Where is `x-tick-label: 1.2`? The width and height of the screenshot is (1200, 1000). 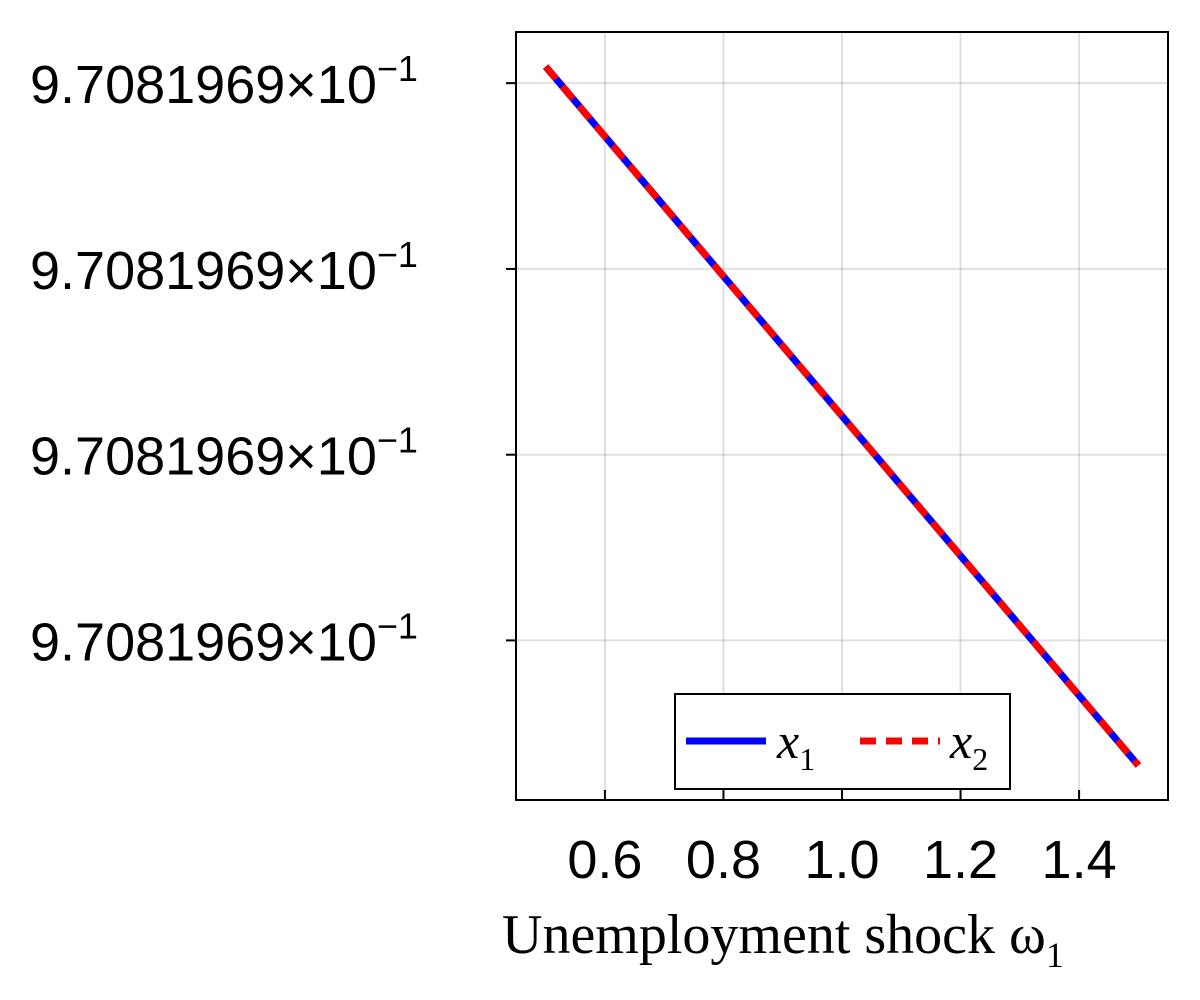 x-tick-label: 1.2 is located at coordinates (960, 860).